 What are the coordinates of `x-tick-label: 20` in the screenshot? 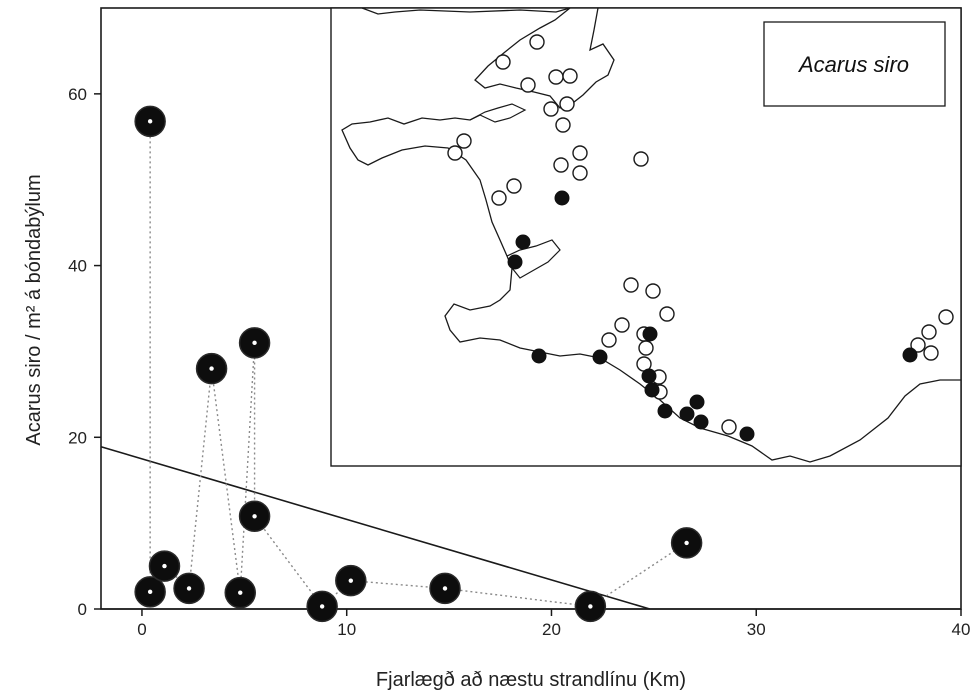 It's located at (551, 629).